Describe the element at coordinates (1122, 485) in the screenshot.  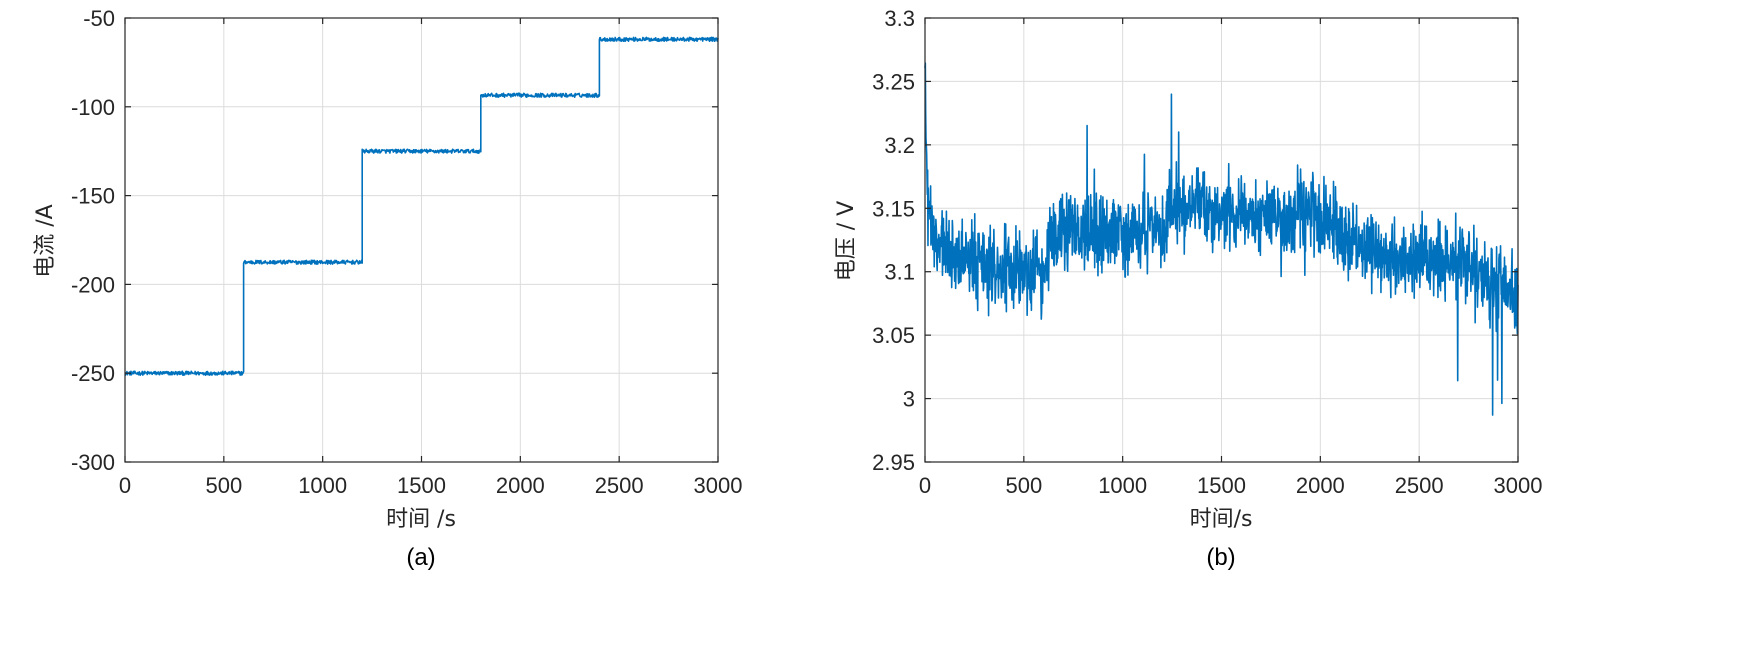
I see `chart-b-xtick-label: 1000` at that location.